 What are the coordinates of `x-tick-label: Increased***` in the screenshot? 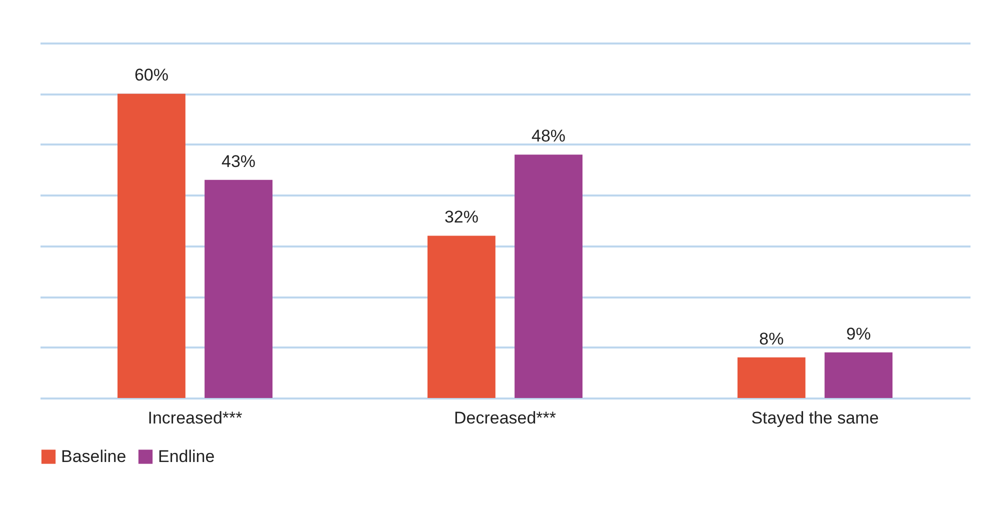 It's located at (195, 418).